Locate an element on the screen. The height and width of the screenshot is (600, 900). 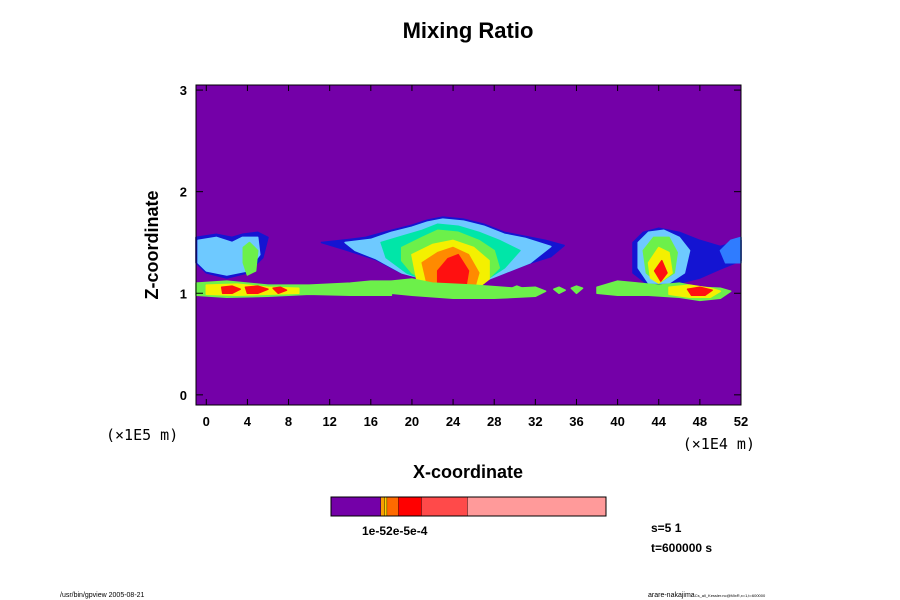
region-band-left-red3 is located at coordinates (280, 290).